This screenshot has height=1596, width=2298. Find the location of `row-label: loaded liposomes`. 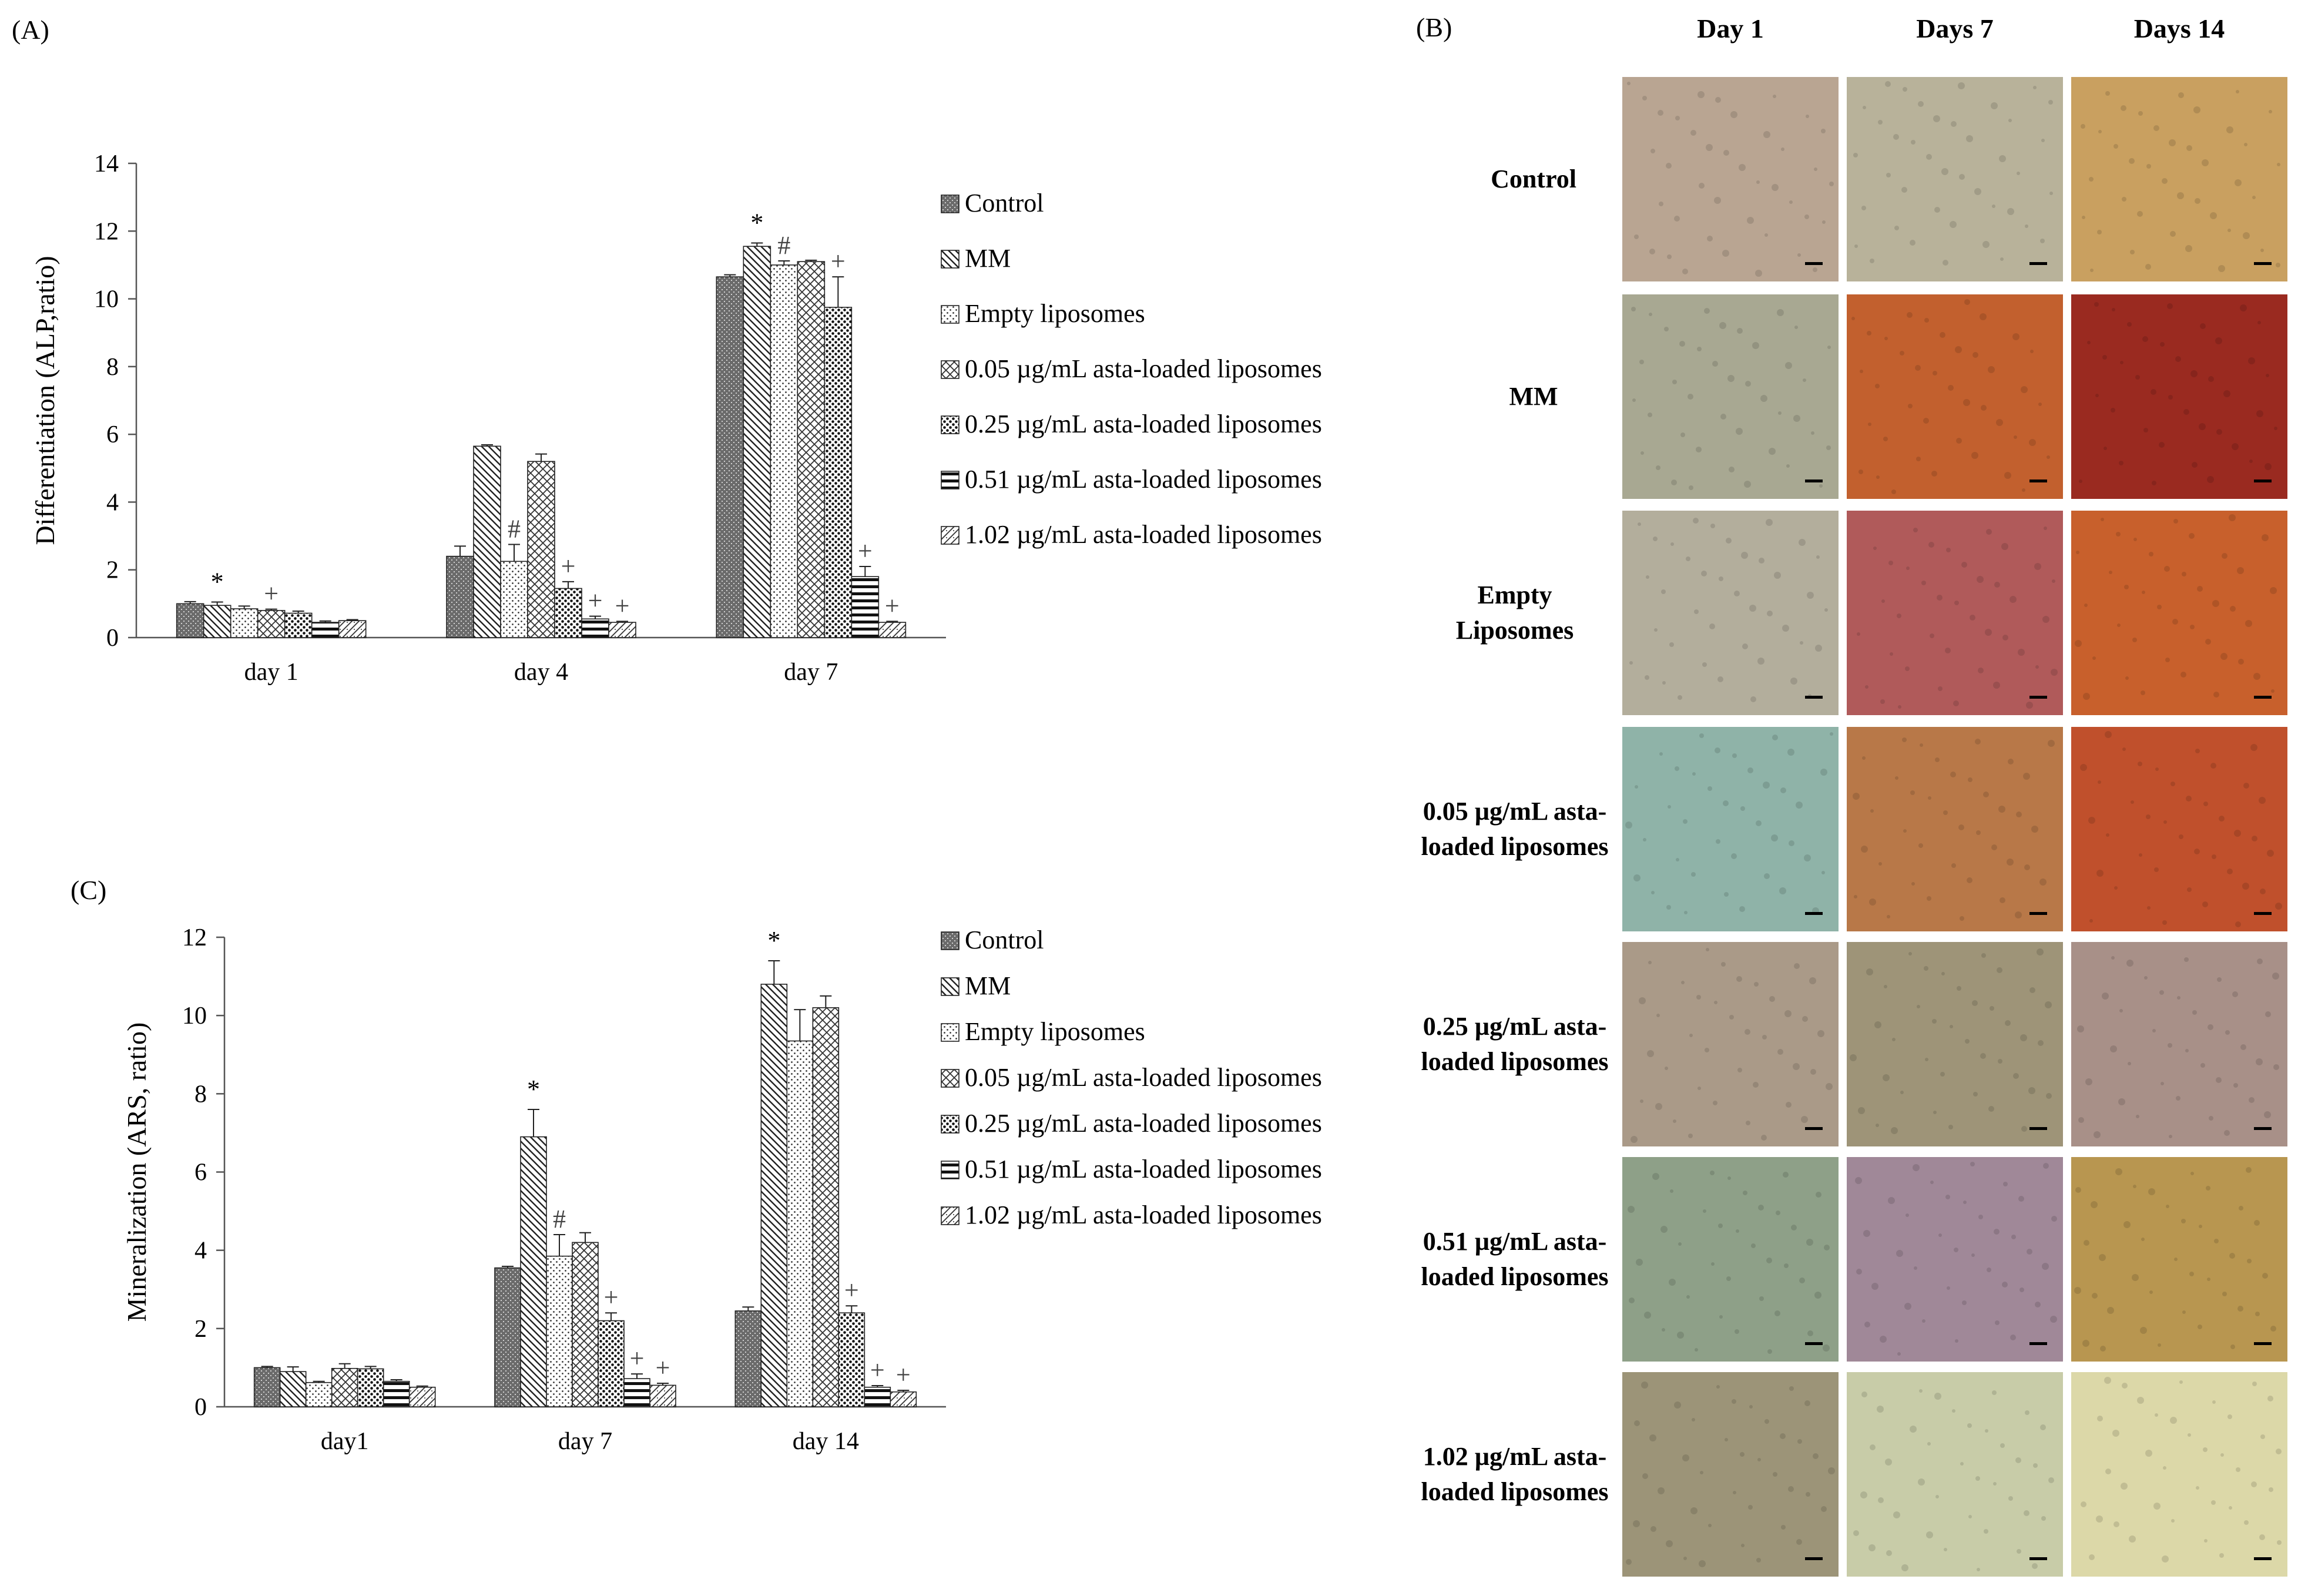

row-label: loaded liposomes is located at coordinates (1514, 846).